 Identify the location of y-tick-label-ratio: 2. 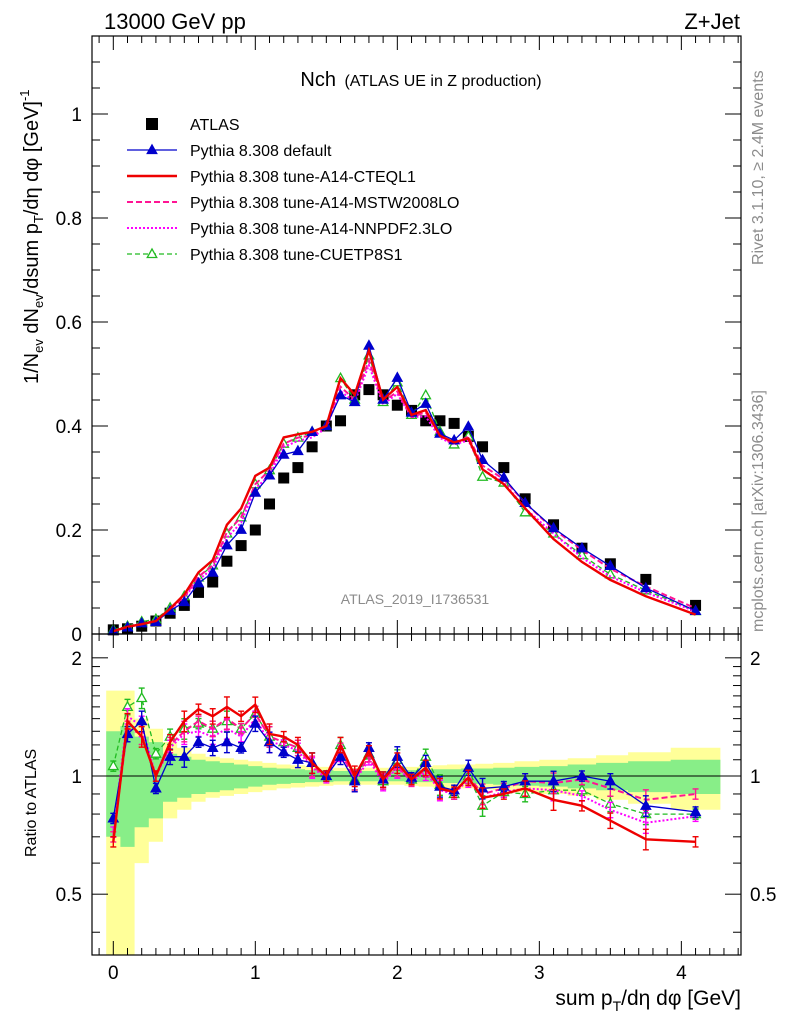
(76, 659).